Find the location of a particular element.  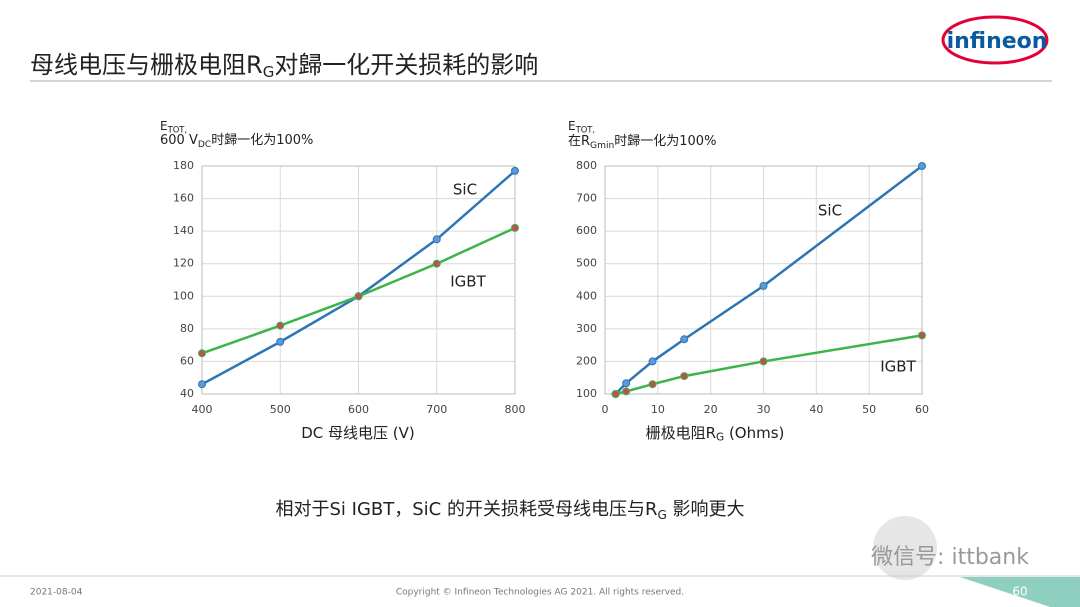

x-axis-label-part: (Ohms) is located at coordinates (754, 433).